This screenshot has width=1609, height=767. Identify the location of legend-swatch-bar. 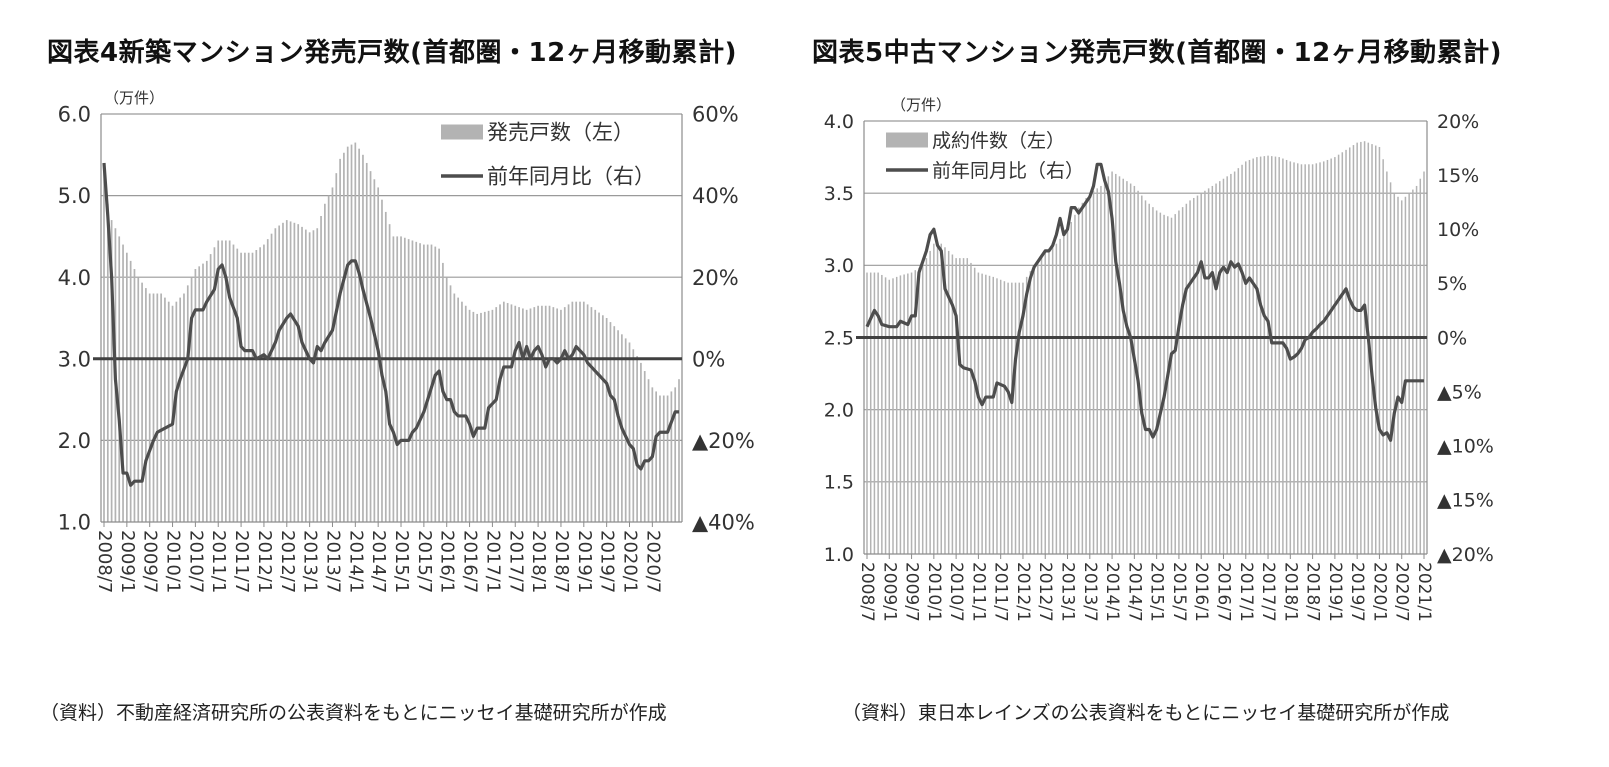
(907, 140).